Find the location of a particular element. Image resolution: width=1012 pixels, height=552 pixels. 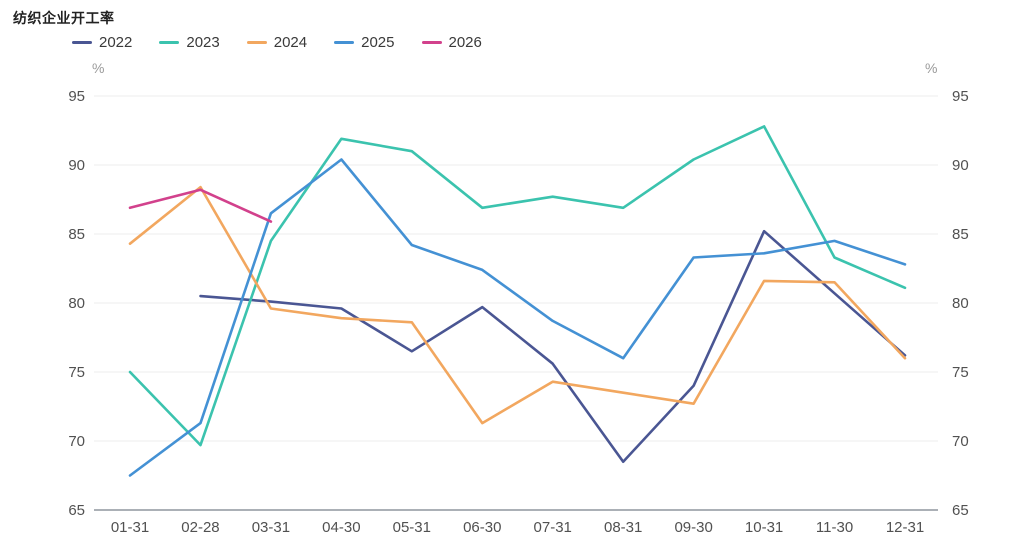

x-tick-label: 04-30 is located at coordinates (341, 527).